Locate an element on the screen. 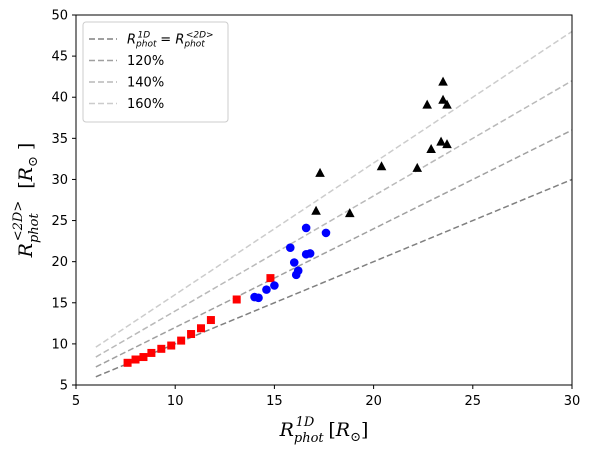 This screenshot has width=590, height=457. y-tick-label: 20 is located at coordinates (59, 262).